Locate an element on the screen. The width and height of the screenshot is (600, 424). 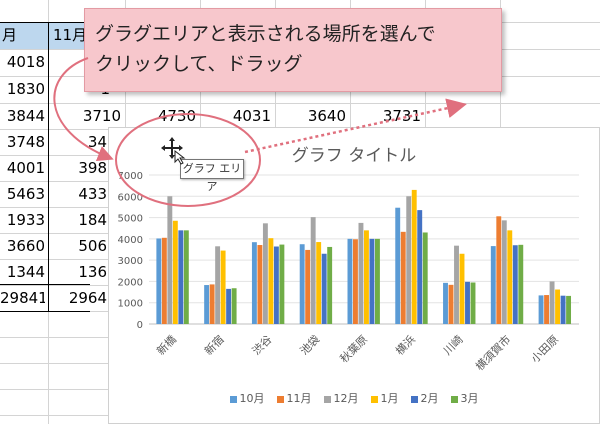
legend-item: 10月 is located at coordinates (247, 398).